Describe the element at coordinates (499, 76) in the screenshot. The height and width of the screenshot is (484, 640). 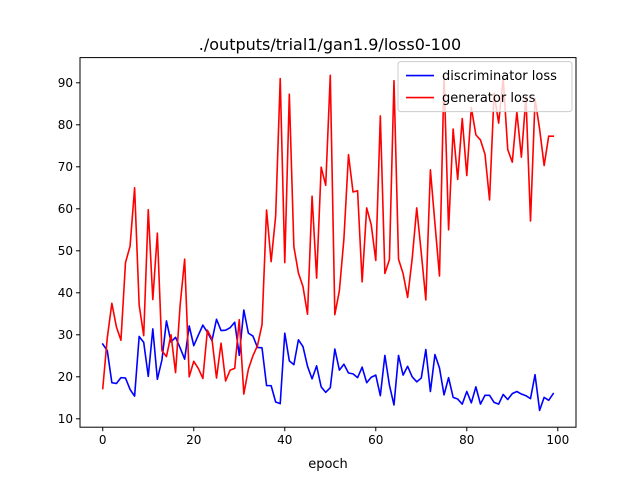
I see `legend-label-0: discriminator loss` at that location.